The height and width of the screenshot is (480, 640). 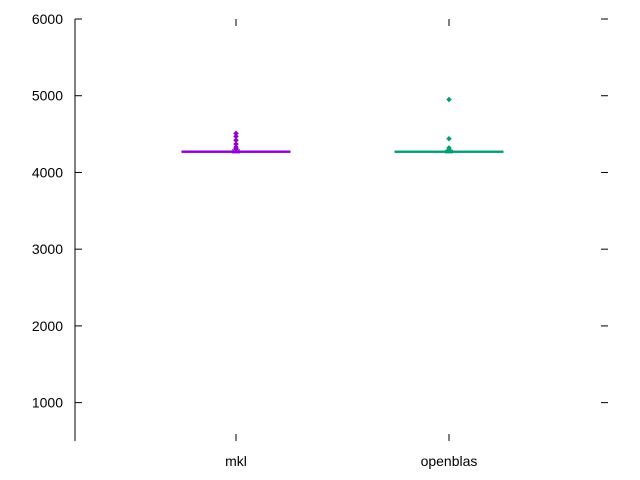 I want to click on boxes, so click(x=342, y=125).